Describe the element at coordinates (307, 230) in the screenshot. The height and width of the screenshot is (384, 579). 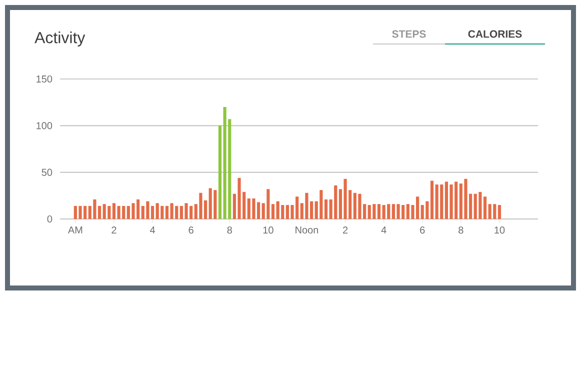
I see `x-tick-label: Noon` at that location.